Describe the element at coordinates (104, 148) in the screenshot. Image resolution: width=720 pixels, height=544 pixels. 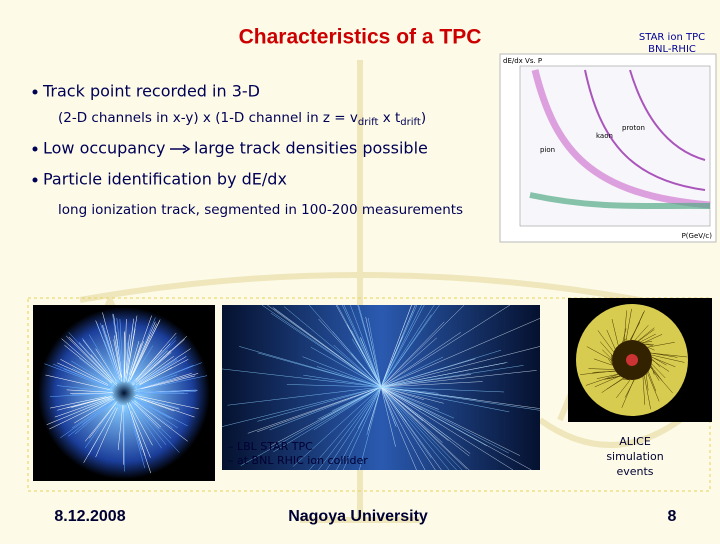
I see `bullet: Low occupancy` at that location.